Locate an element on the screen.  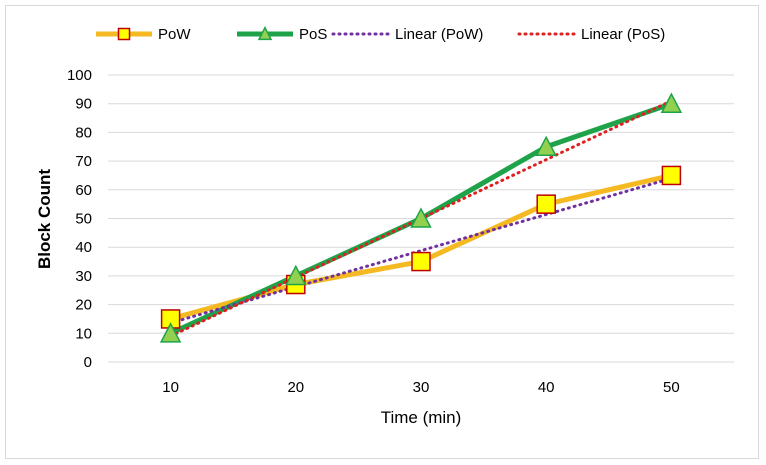
x-tick-label: 30 is located at coordinates (421, 387).